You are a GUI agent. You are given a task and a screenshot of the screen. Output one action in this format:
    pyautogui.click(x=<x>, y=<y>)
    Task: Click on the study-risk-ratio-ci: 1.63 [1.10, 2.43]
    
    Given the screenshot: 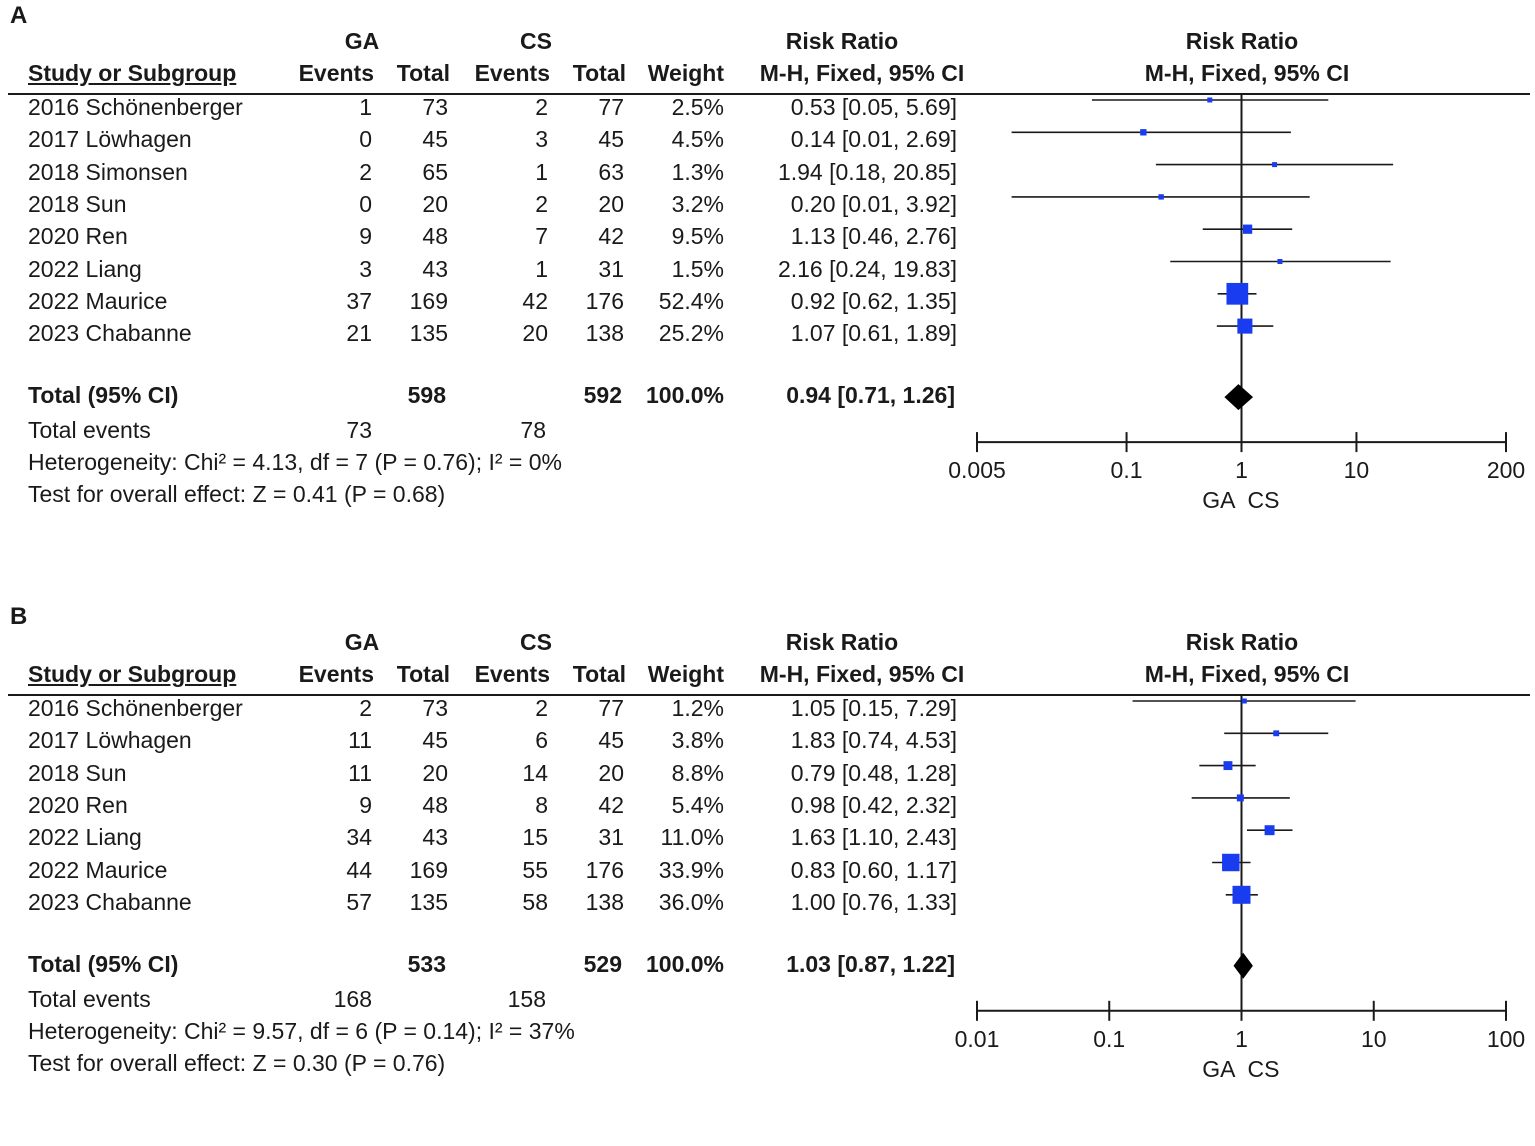 What is the action you would take?
    pyautogui.click(x=873, y=837)
    